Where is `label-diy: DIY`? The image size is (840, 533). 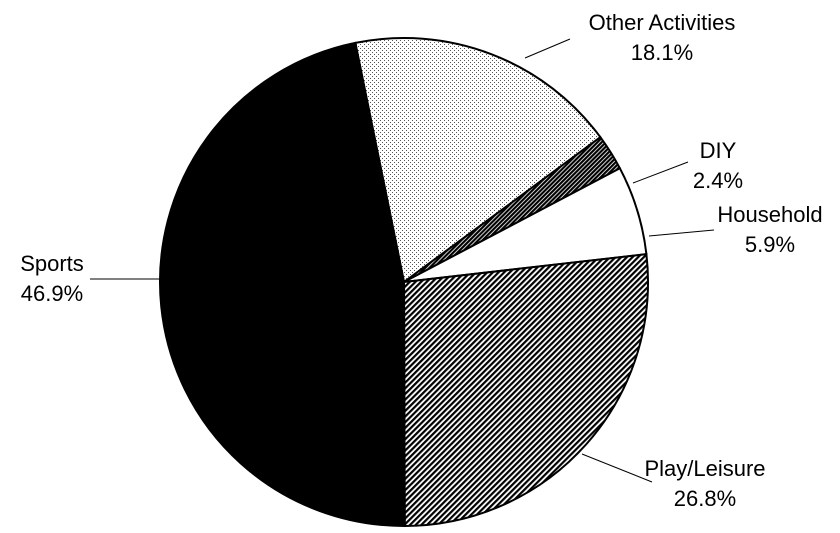 label-diy: DIY is located at coordinates (718, 150).